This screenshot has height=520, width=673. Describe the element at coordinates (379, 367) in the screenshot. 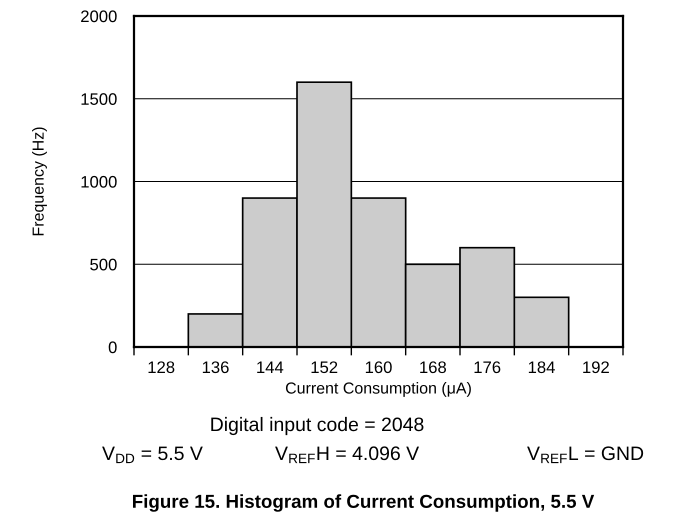

I see `x-tick-label: 160` at that location.